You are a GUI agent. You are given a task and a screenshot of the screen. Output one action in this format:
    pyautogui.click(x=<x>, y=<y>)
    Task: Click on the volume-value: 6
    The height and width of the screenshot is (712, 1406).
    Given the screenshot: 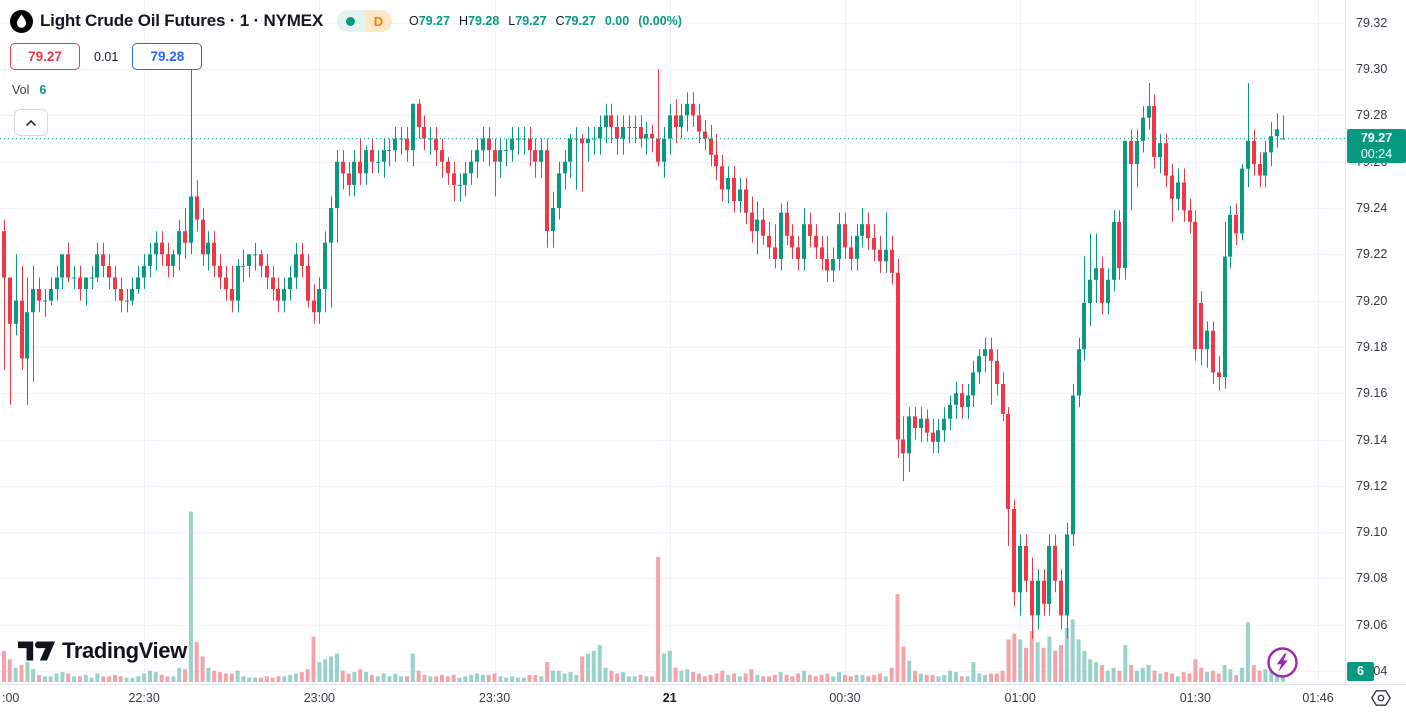 What is the action you would take?
    pyautogui.click(x=43, y=90)
    